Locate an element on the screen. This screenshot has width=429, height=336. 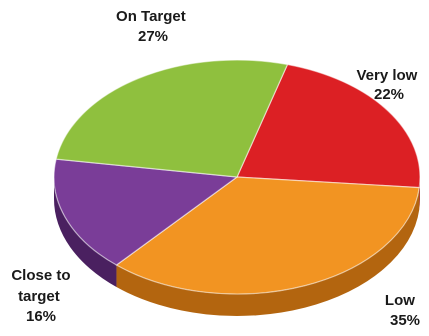
label-close-to-target: Close to target 16% is located at coordinates (42, 296).